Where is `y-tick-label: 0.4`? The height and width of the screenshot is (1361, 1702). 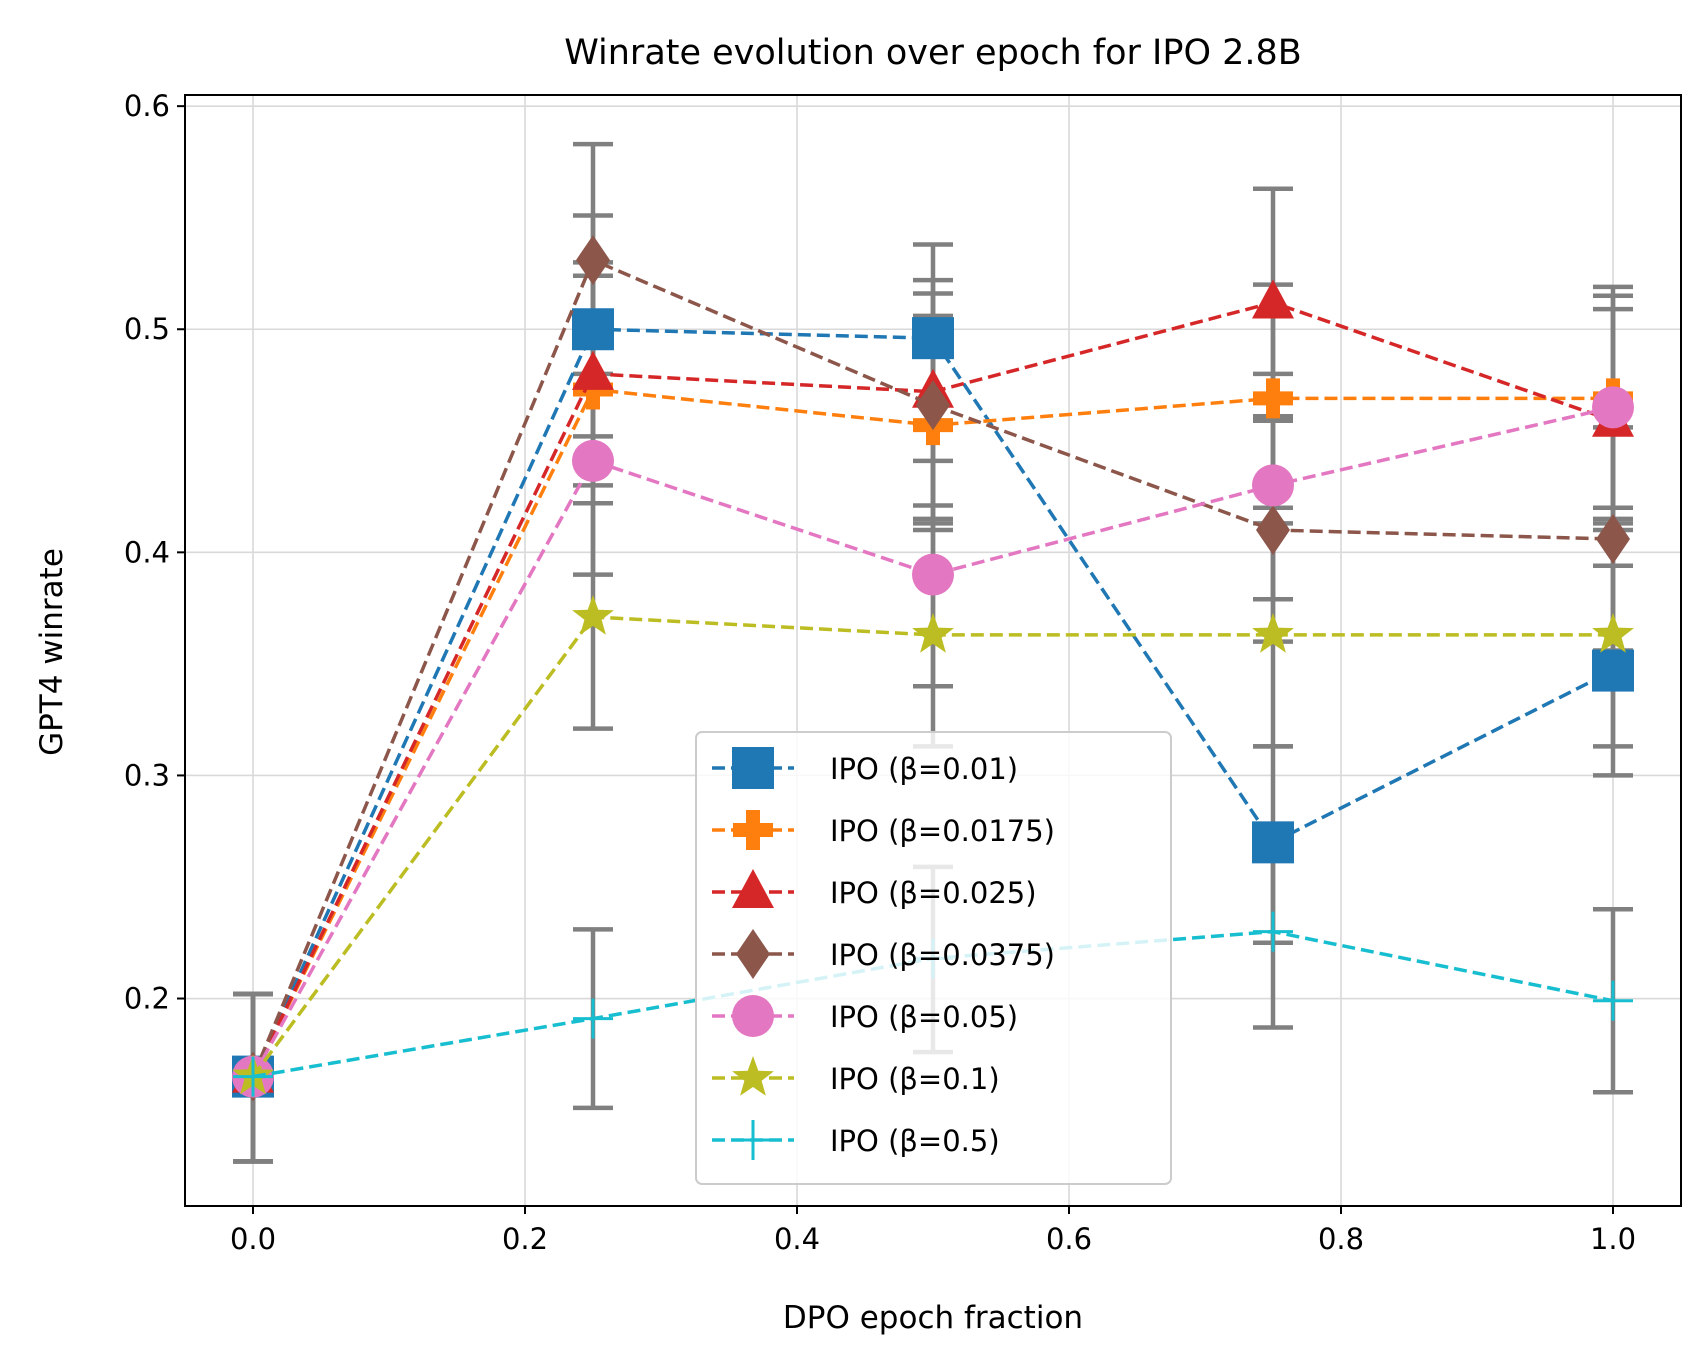
y-tick-label: 0.4 is located at coordinates (147, 552).